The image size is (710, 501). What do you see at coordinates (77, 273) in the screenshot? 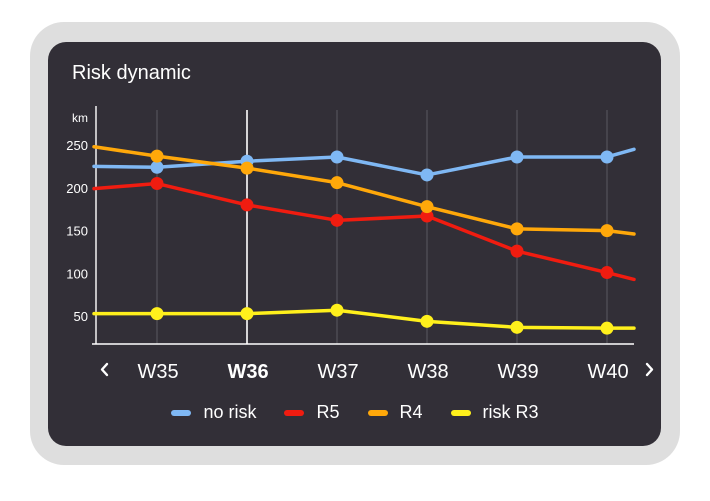
I see `y-tick-label: 100` at bounding box center [77, 273].